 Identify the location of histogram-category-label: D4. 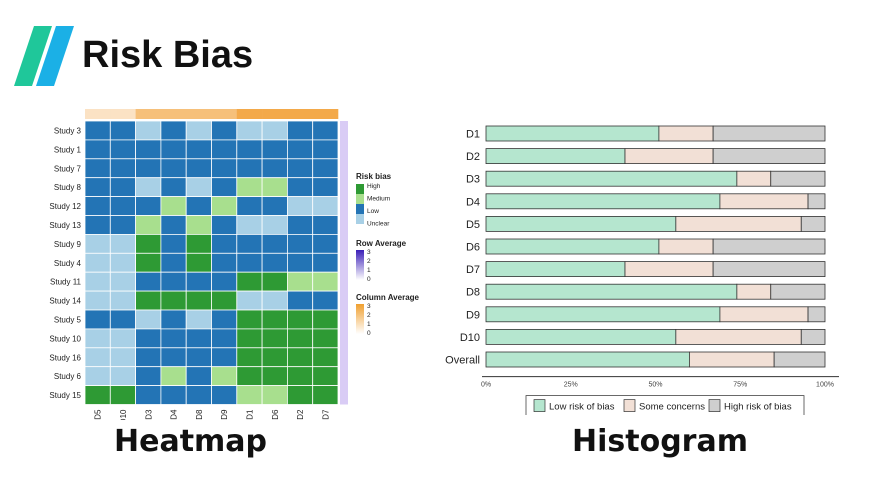
(473, 202).